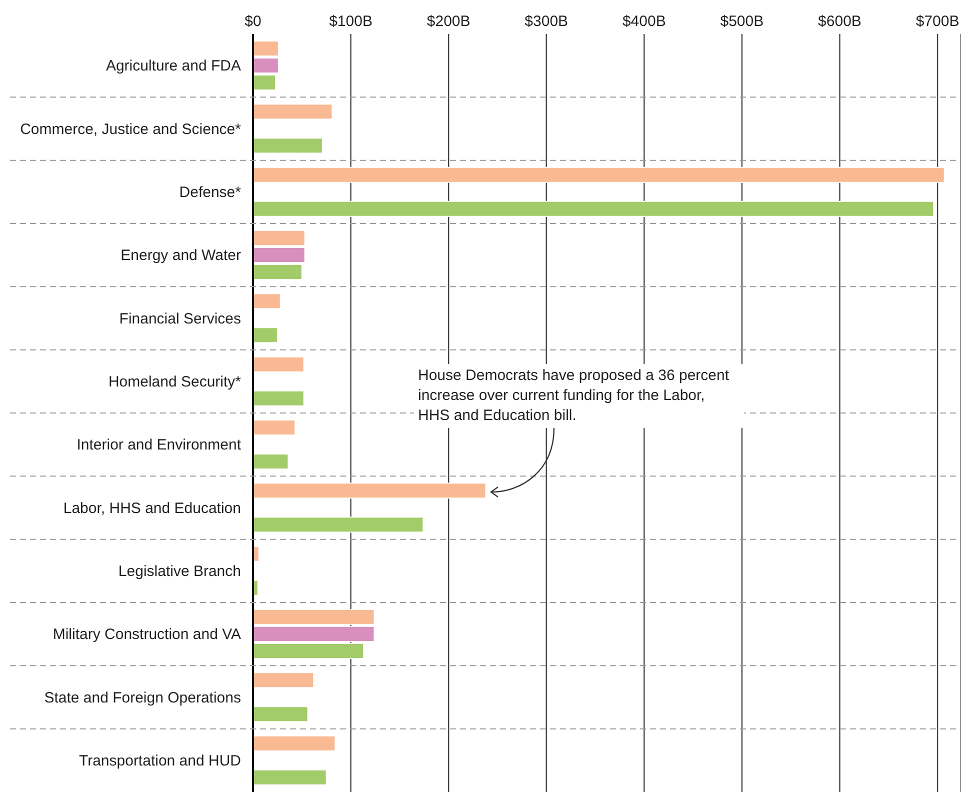 The image size is (961, 792). What do you see at coordinates (840, 21) in the screenshot?
I see `x-tick-label: $600B` at bounding box center [840, 21].